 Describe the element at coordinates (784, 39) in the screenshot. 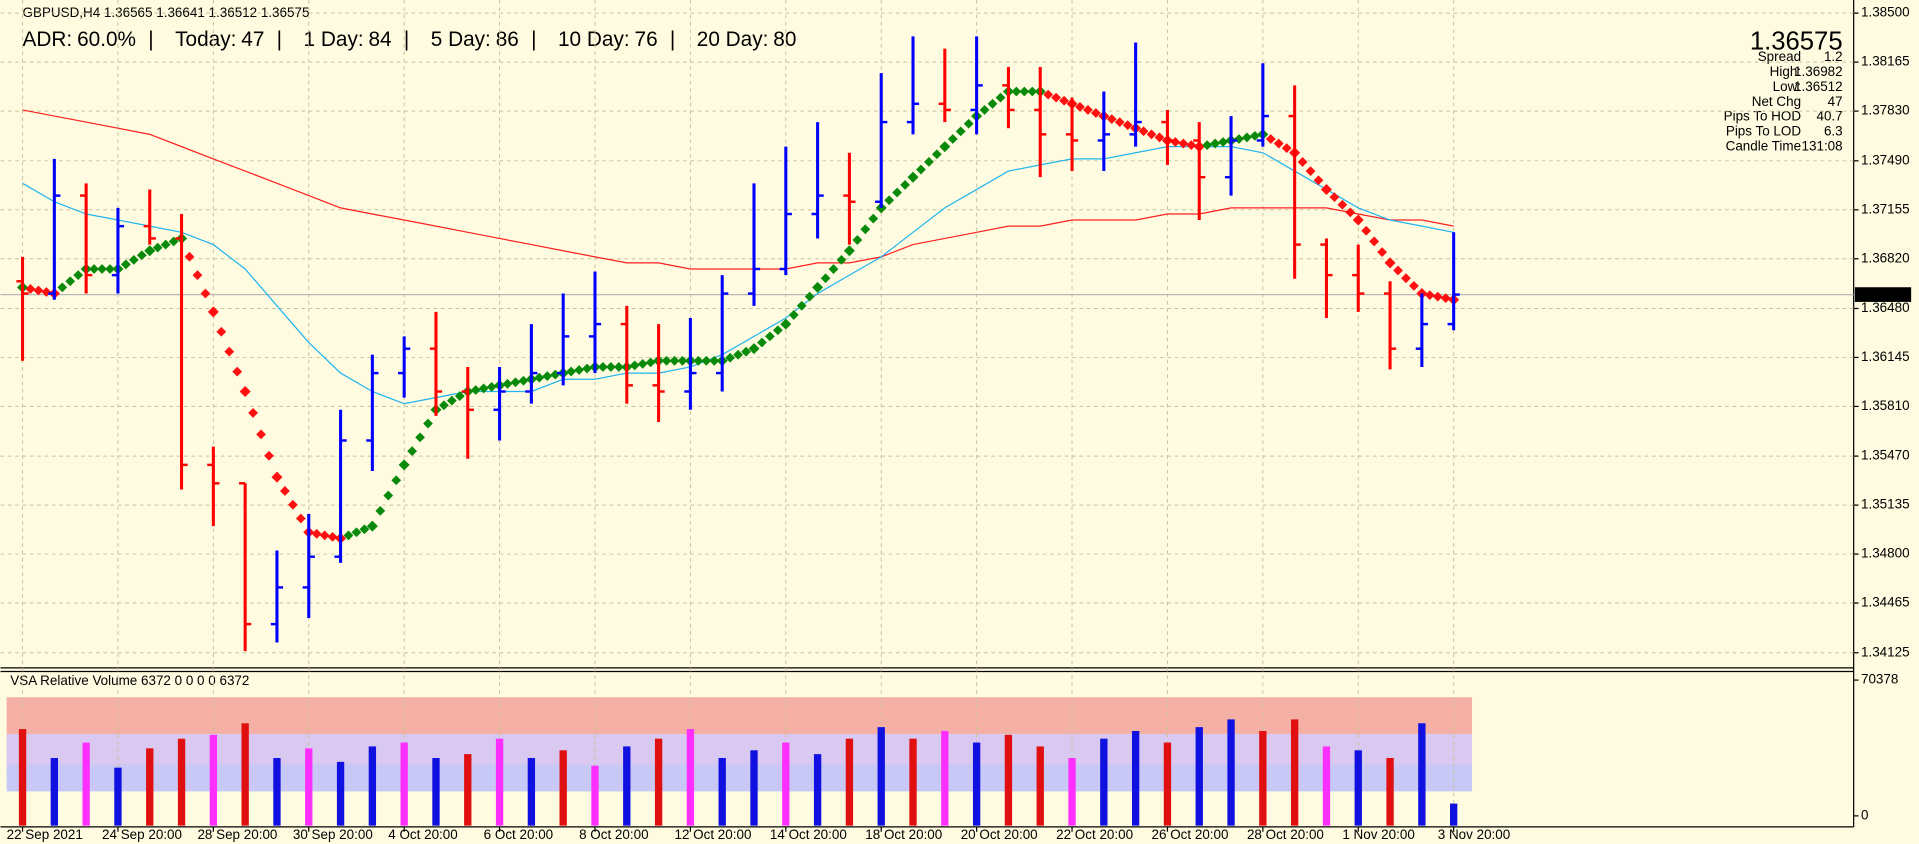

I see `adr-value: 80` at that location.